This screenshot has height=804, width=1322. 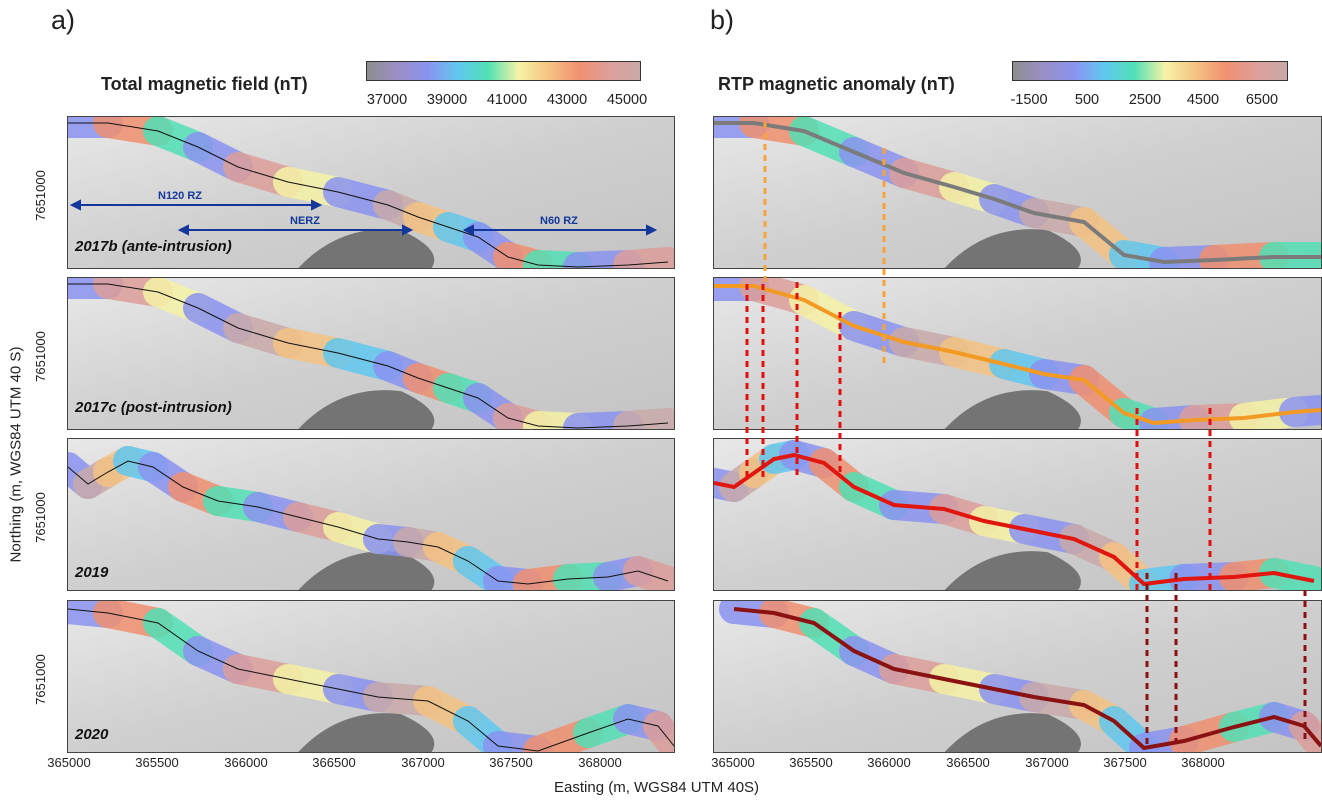 I want to click on map-b-2019, so click(x=1017, y=514).